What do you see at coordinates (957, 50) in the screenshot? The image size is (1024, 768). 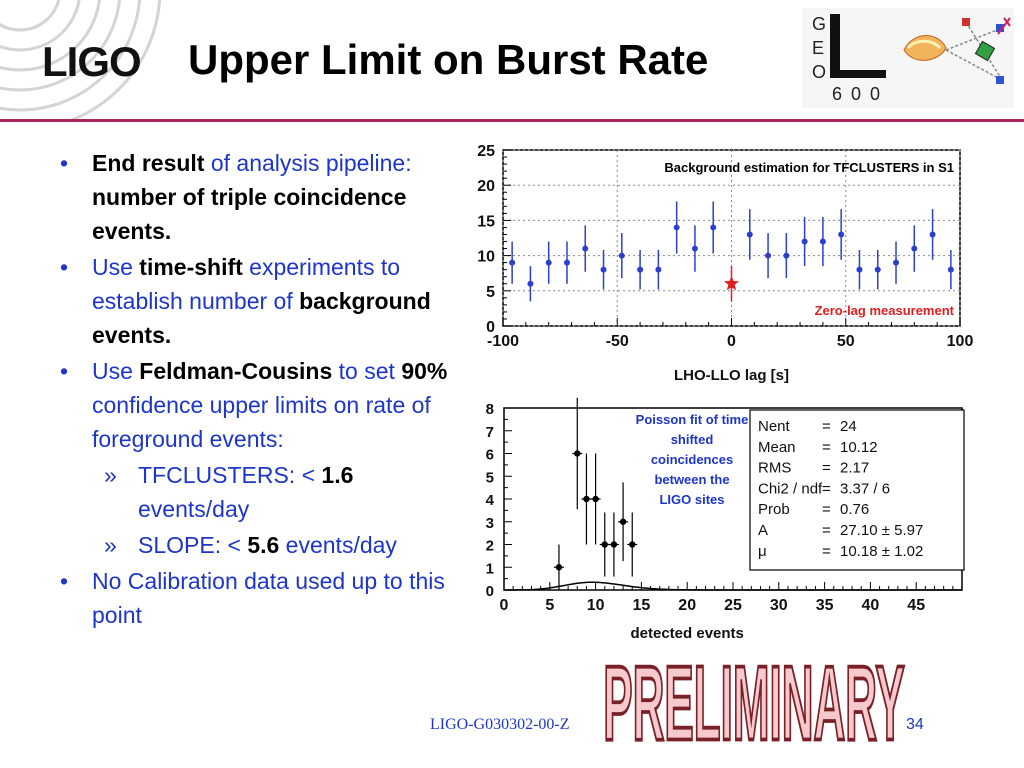 I see `interferometer-art-icon` at bounding box center [957, 50].